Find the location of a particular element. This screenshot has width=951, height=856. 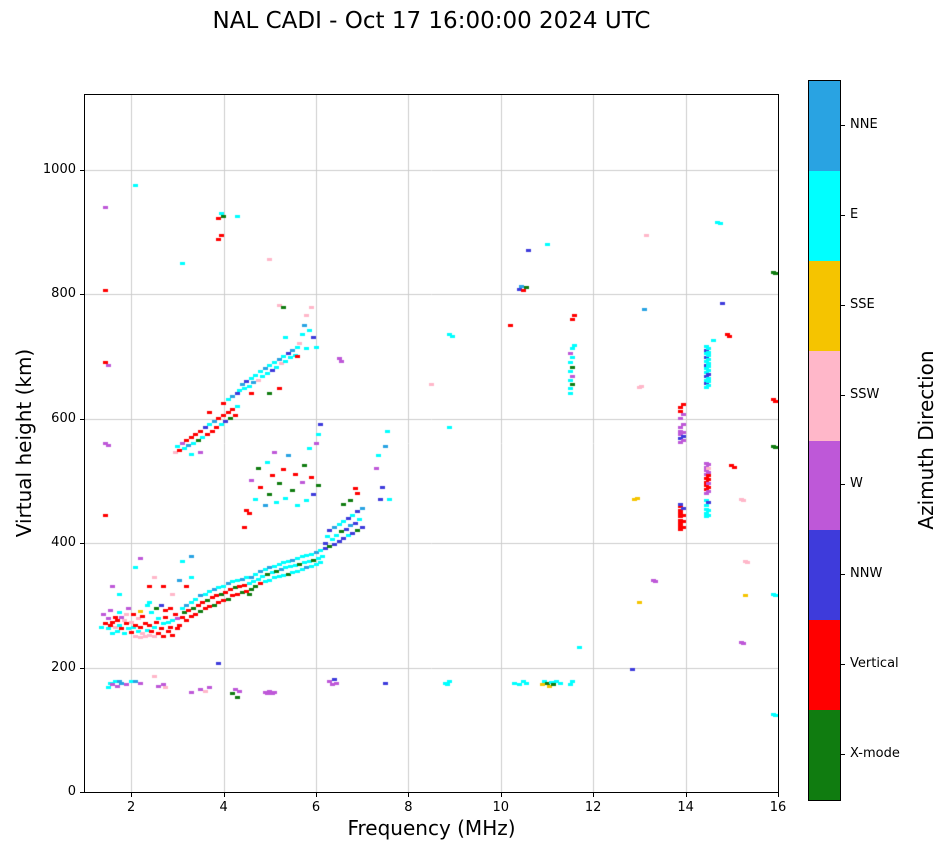

y-tick-label: 0 is located at coordinates (71, 791).